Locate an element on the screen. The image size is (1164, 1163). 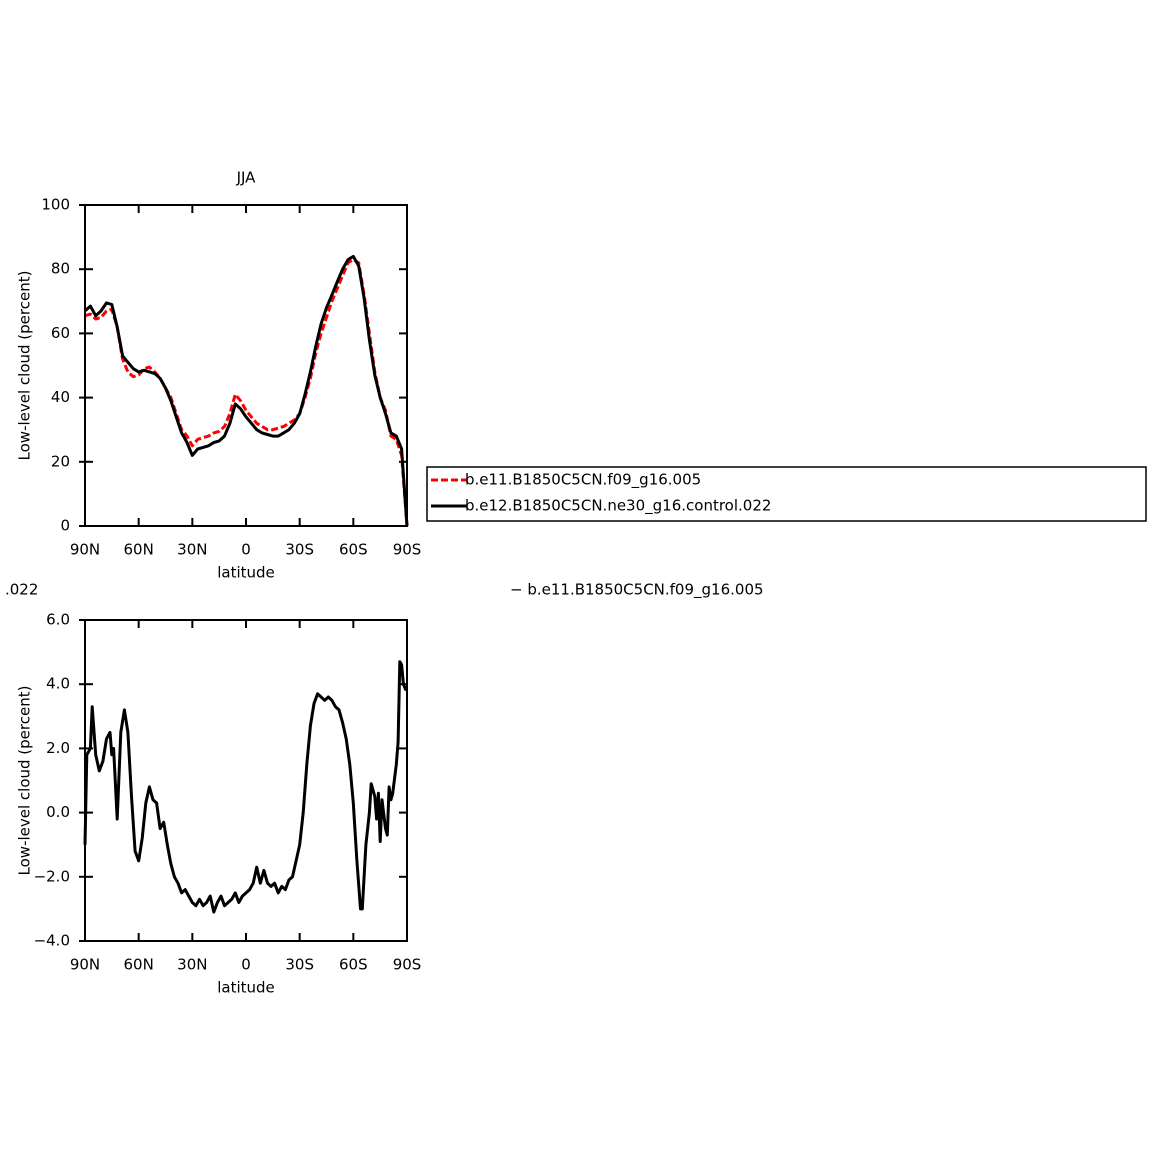
annotation: − b.e11.B1850C5CN.f09_g16.005 is located at coordinates (637, 590).